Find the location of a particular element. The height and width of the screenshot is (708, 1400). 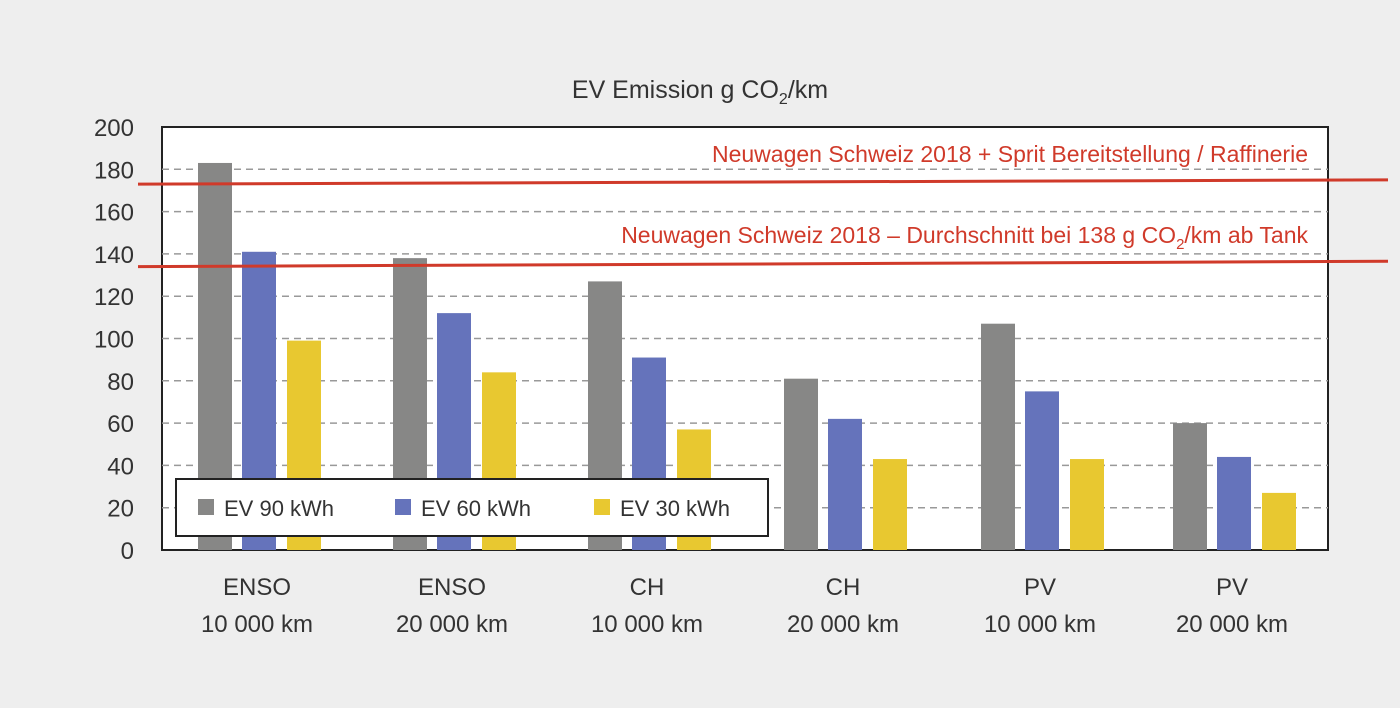

legend: EV 90 kWh EV 60 kWh EV 30 kWh is located at coordinates (472, 507).